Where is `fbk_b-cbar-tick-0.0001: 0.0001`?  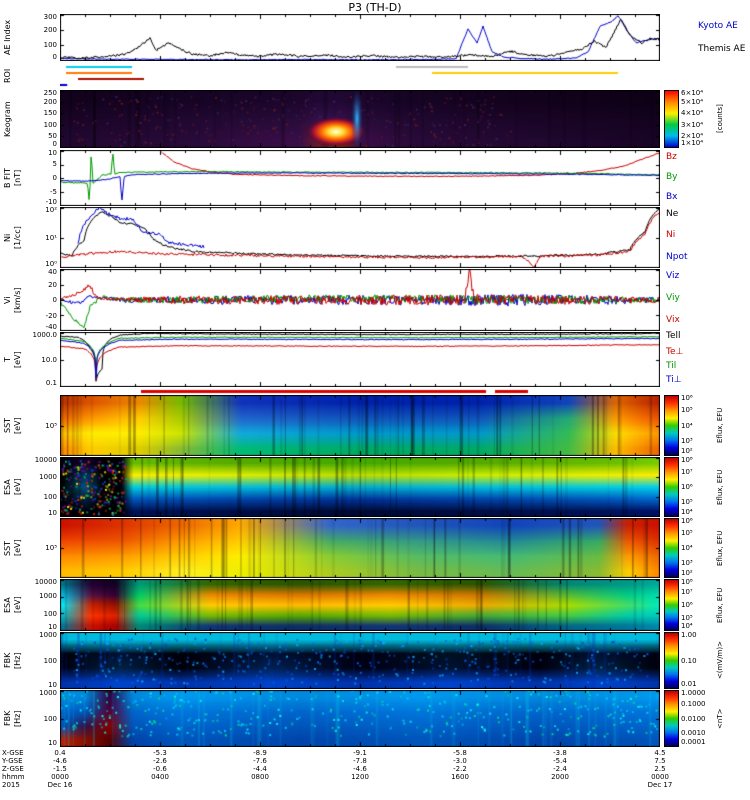
fbk_b-cbar-tick-0.0001: 0.0001 is located at coordinates (693, 742).